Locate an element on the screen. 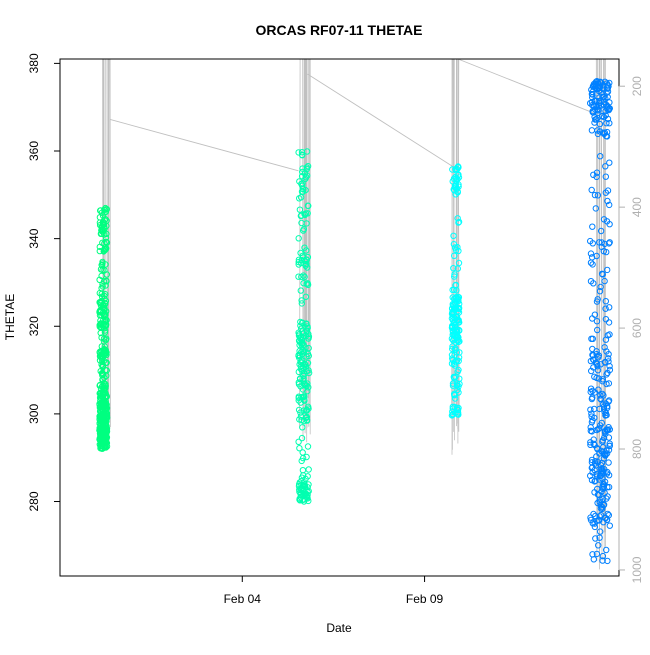 The height and width of the screenshot is (655, 650). x-tick-label: Feb 09 is located at coordinates (425, 599).